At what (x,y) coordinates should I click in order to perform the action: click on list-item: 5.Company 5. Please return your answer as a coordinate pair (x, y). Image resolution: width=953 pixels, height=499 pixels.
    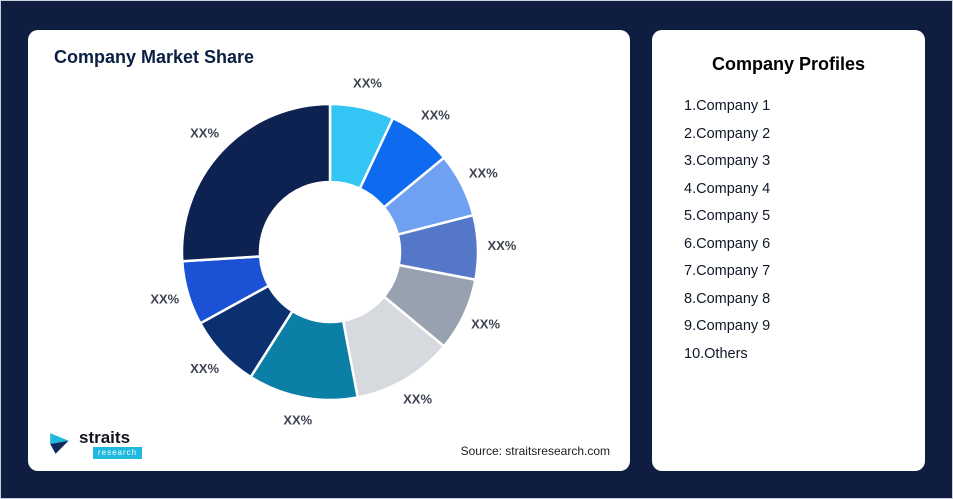
    Looking at the image, I should click on (727, 216).